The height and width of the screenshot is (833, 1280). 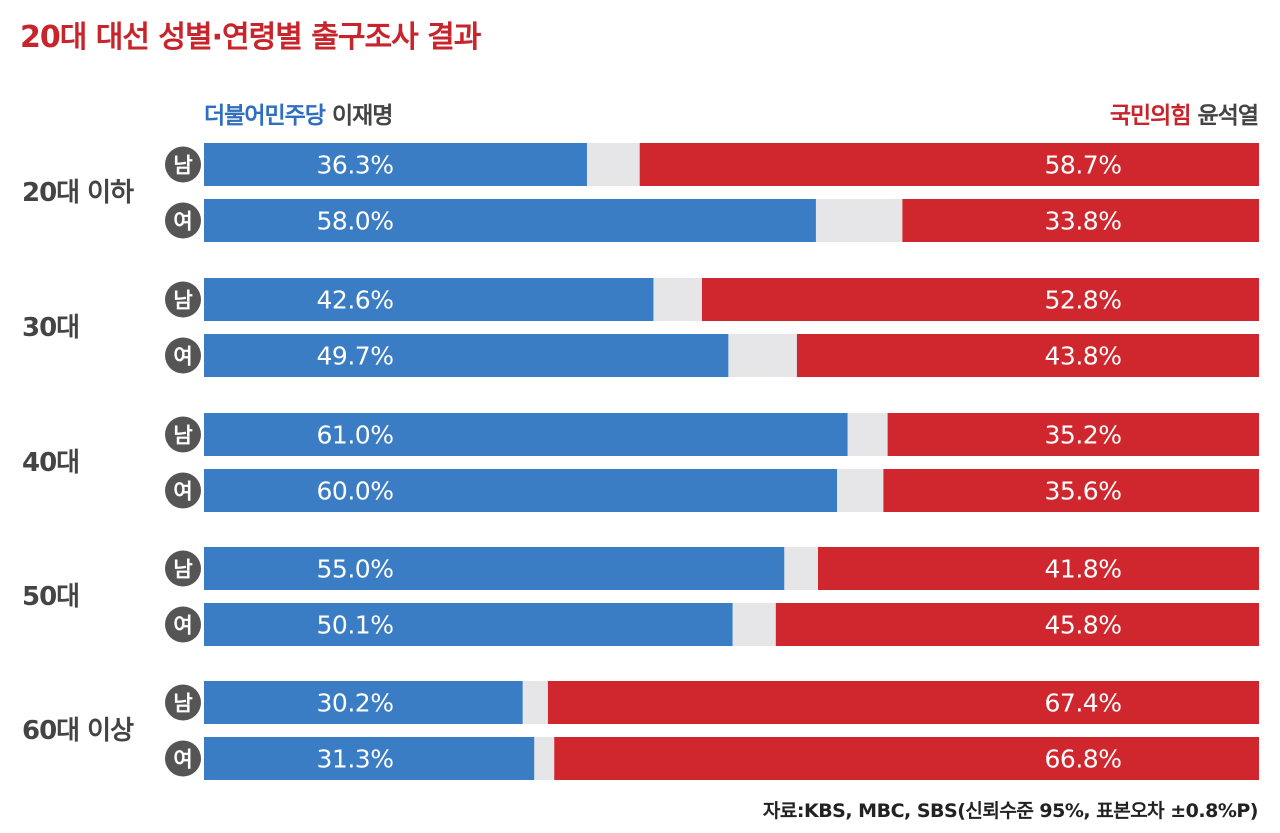 What do you see at coordinates (355, 491) in the screenshot?
I see `dem-value-label: 60.0%` at bounding box center [355, 491].